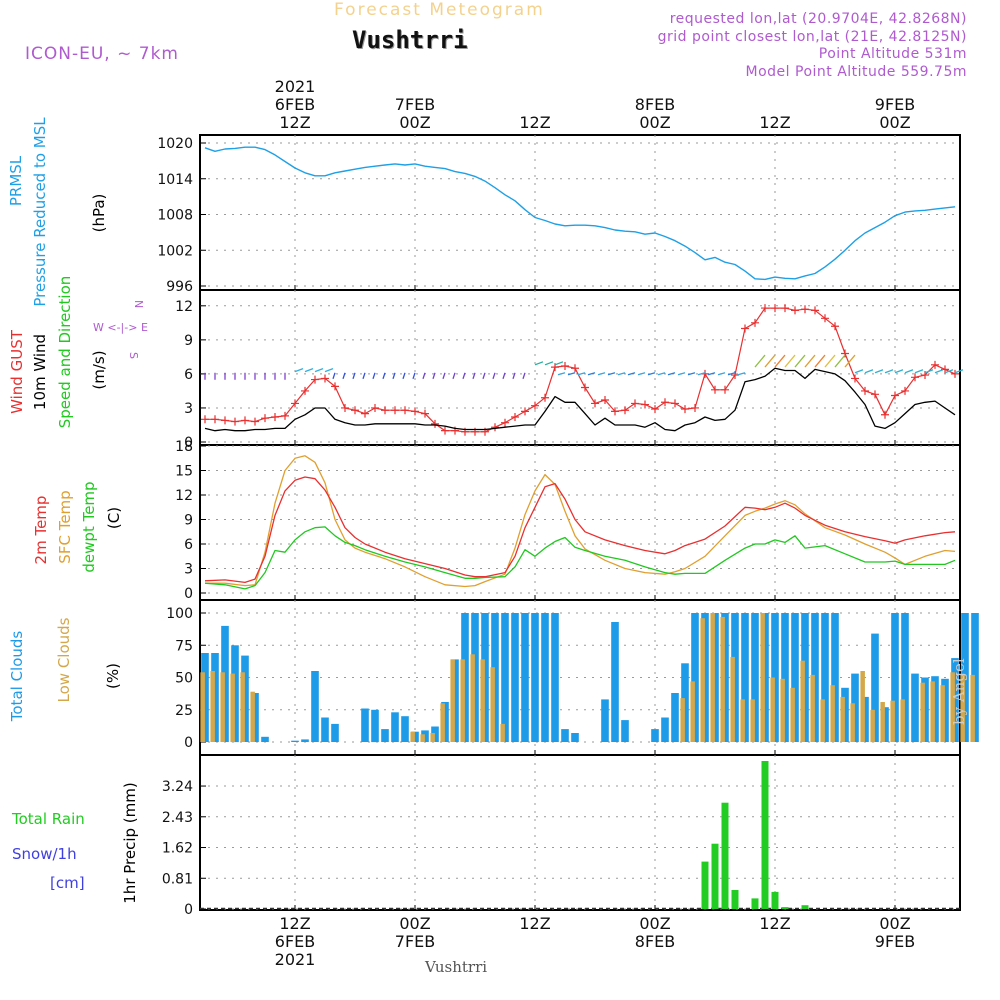 The image size is (1000, 1000). I want to click on bottom-time-label: 8FEB, so click(655, 941).